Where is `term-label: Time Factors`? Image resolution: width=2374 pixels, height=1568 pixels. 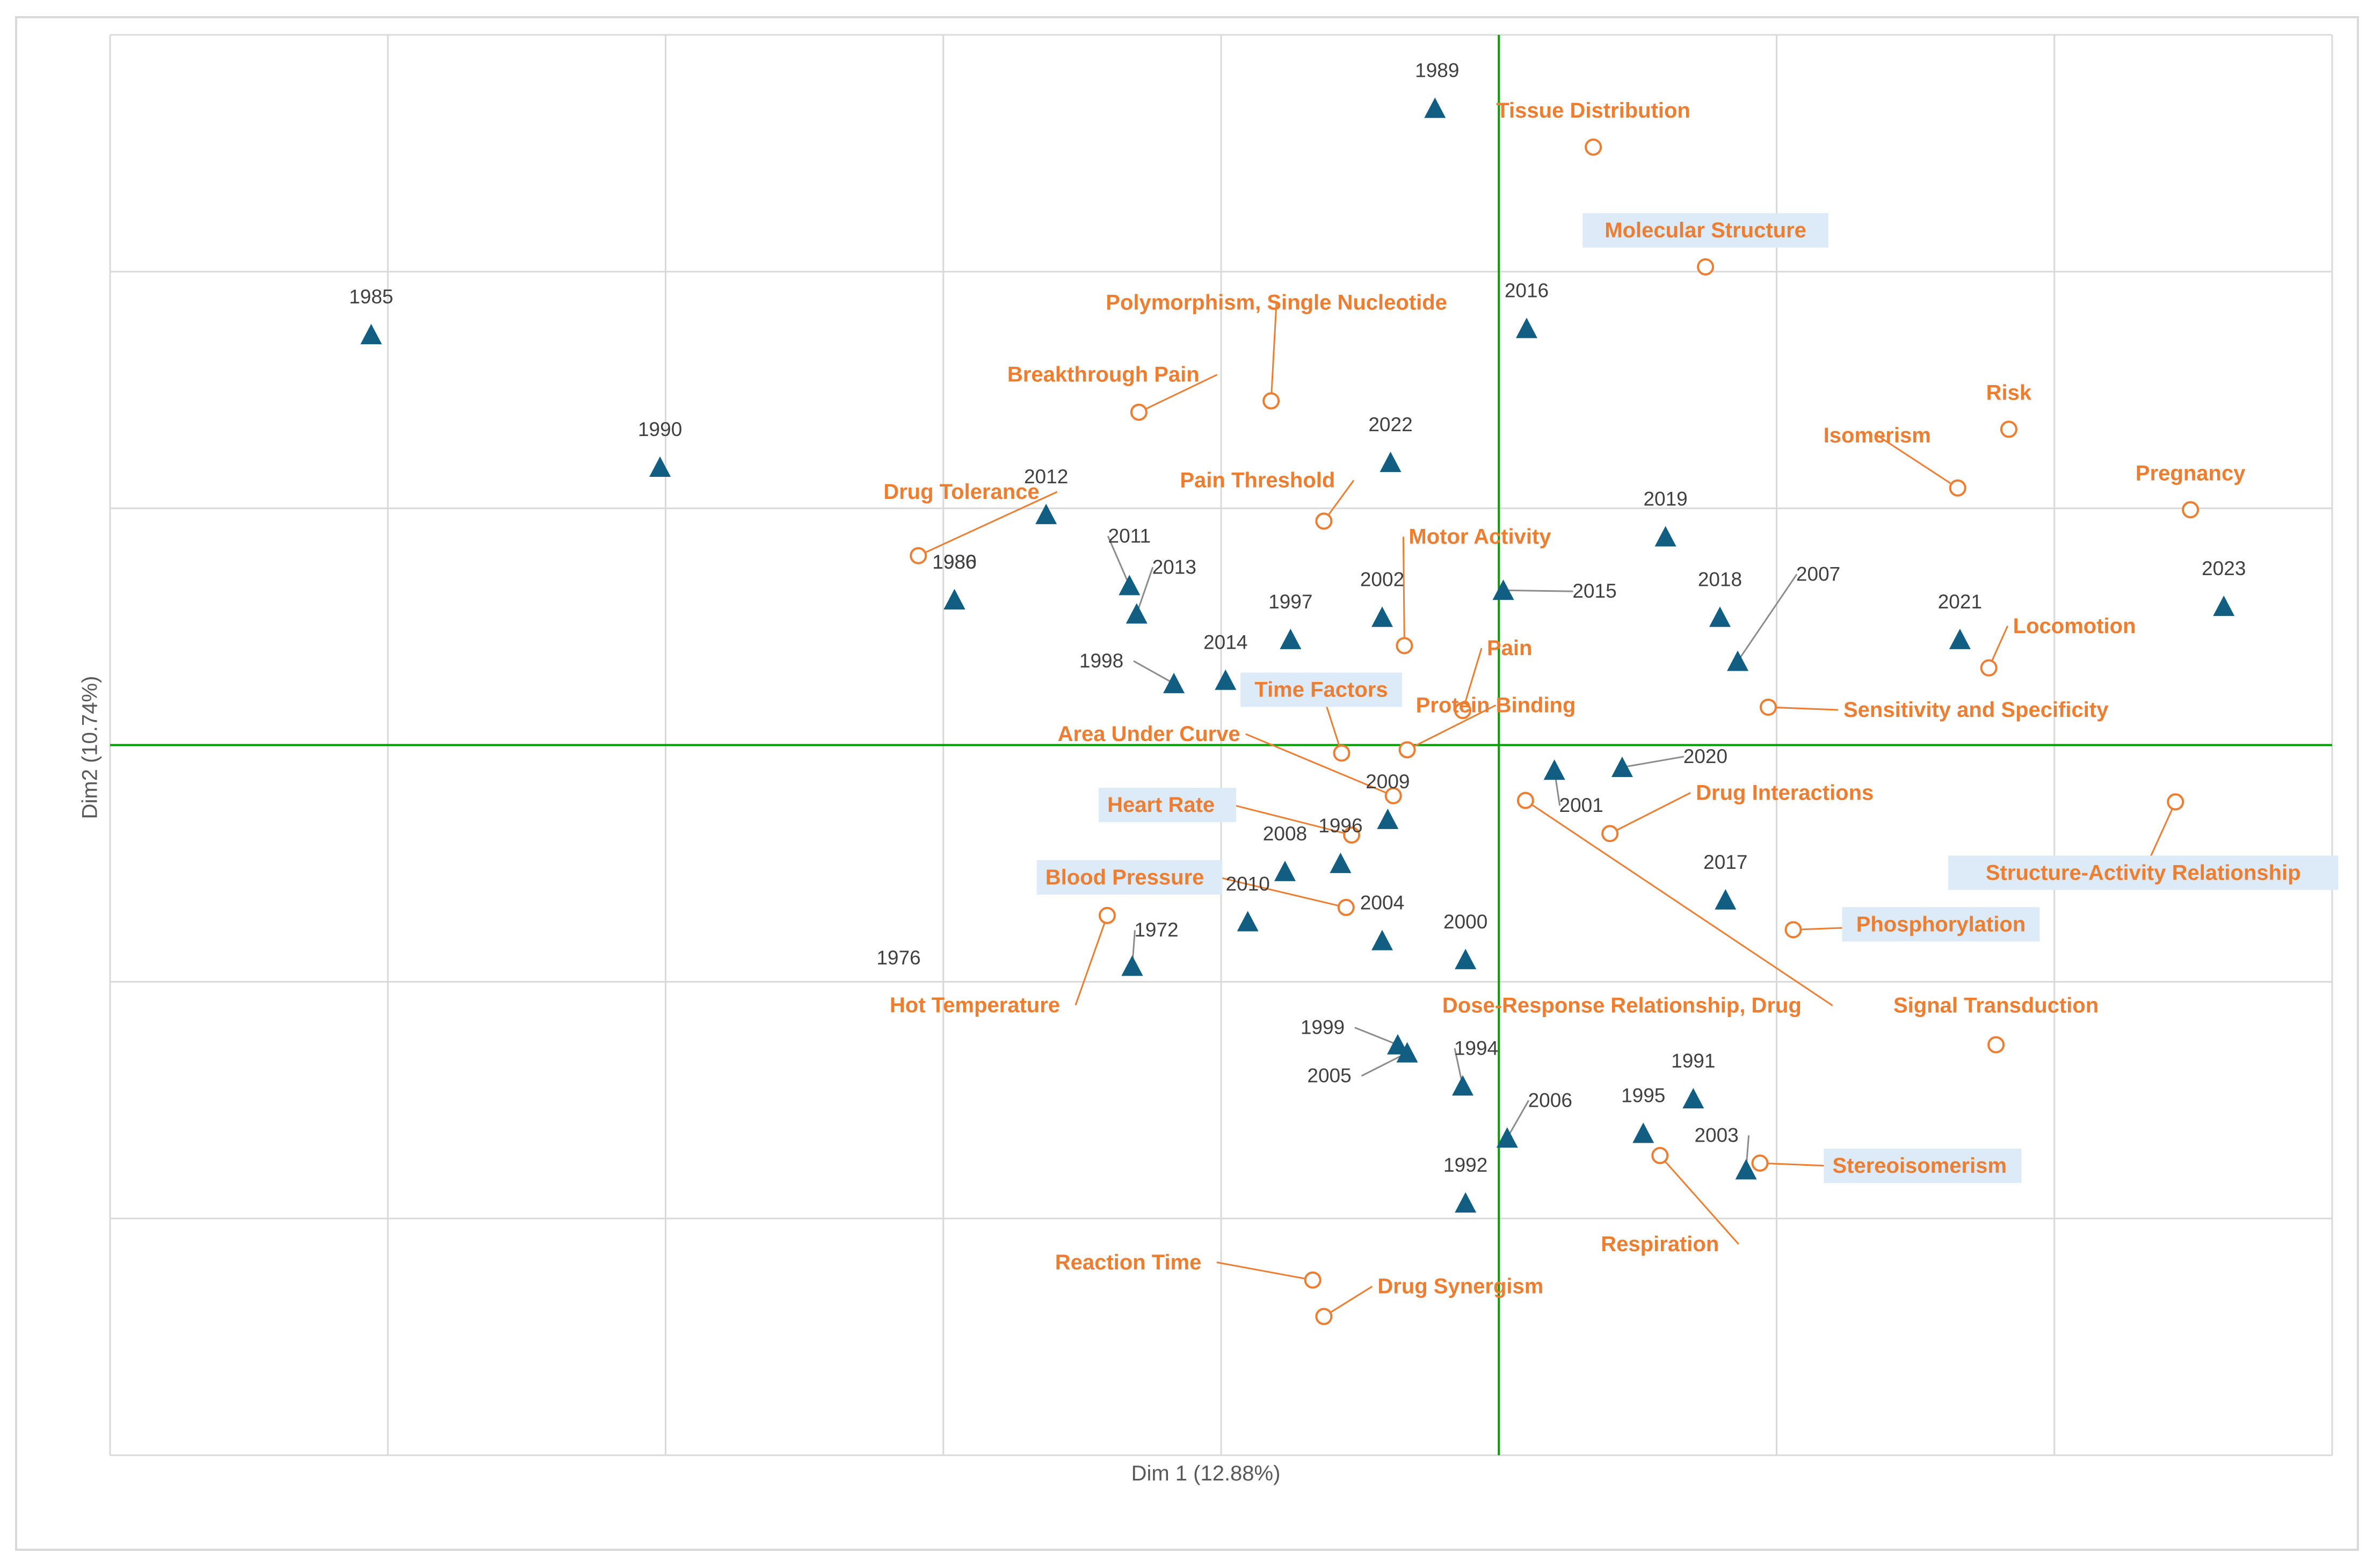
term-label: Time Factors is located at coordinates (1321, 689).